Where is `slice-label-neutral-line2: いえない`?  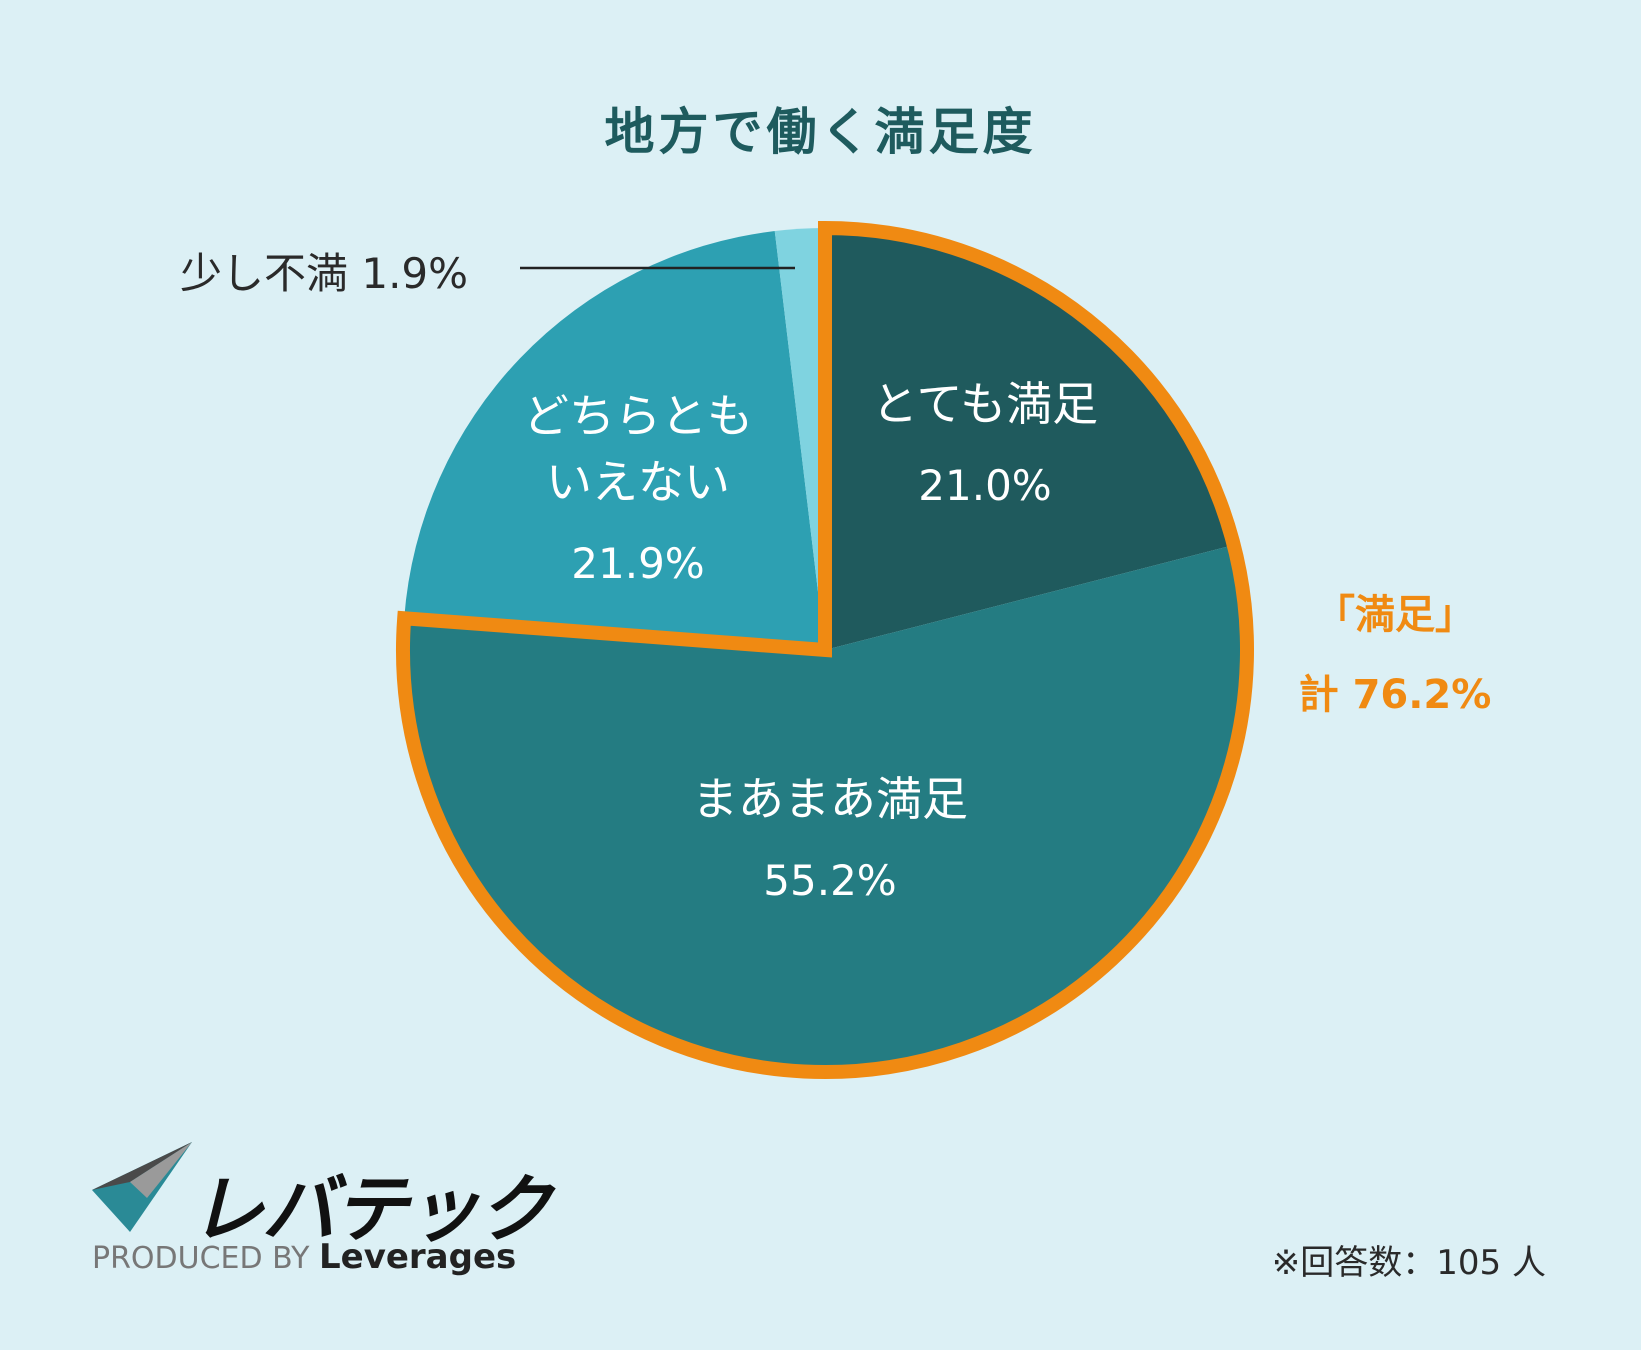
slice-label-neutral-line2: いえない is located at coordinates (638, 482).